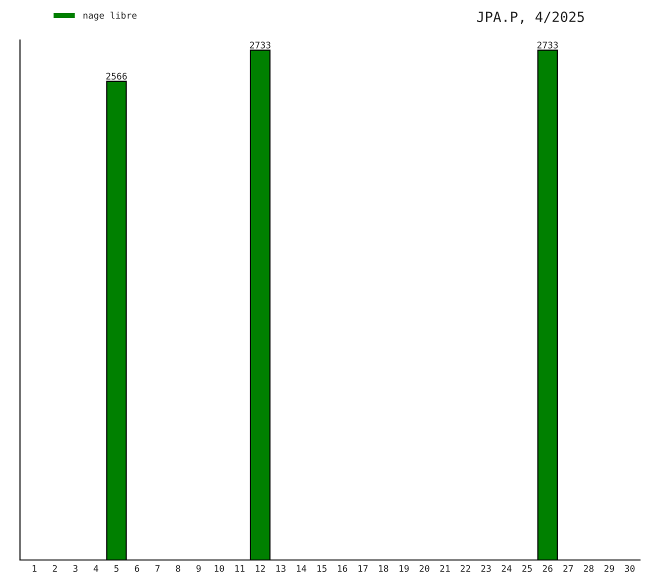 This screenshot has height=580, width=660. Describe the element at coordinates (527, 568) in the screenshot. I see `x-tick-label: 25` at that location.